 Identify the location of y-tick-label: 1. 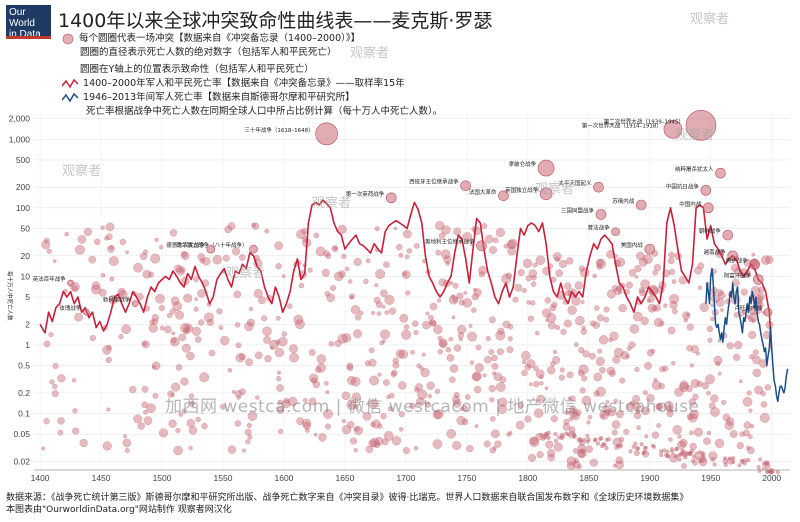
(27, 345).